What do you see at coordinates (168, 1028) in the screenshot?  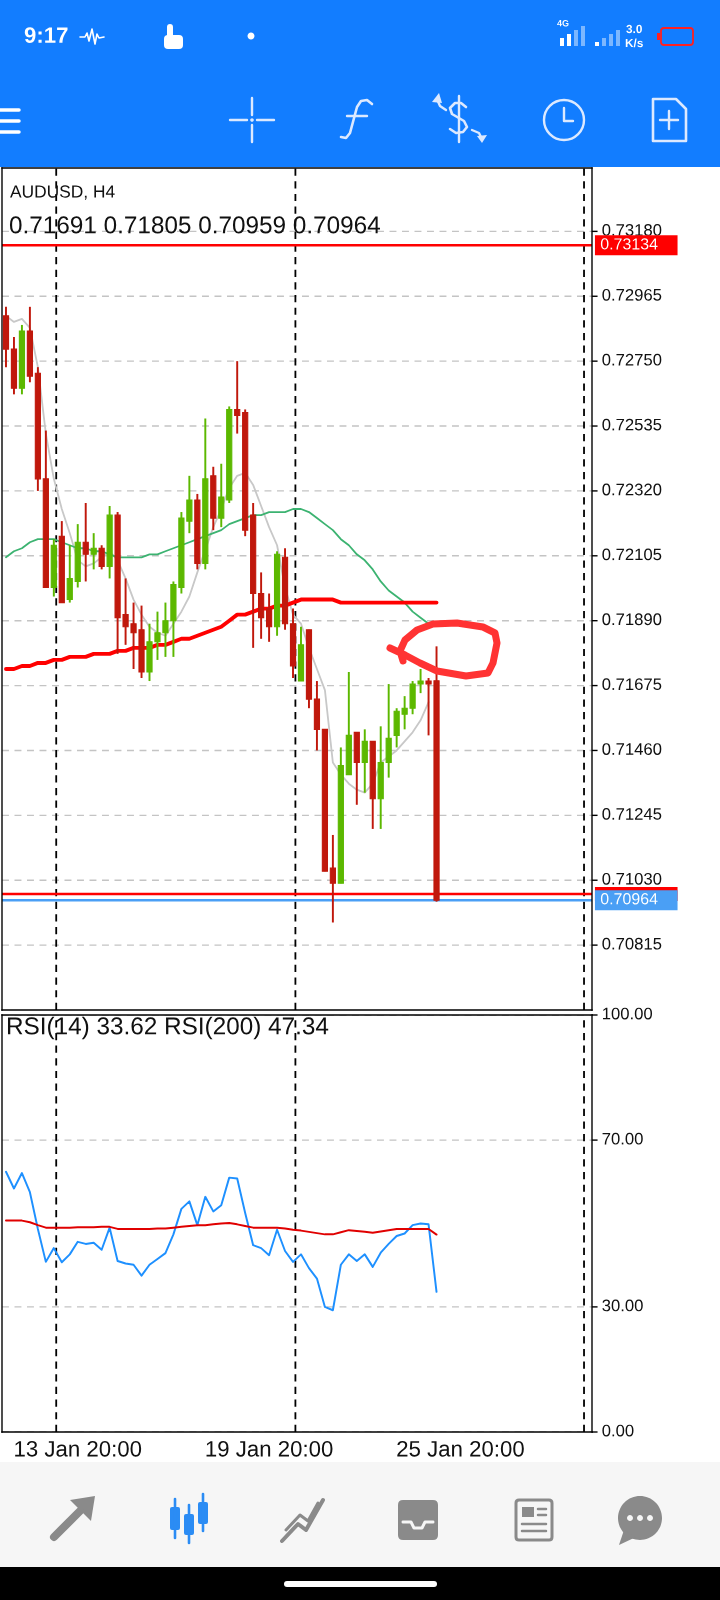 I see `chart-title: RSI(14) 33.62 RSI(200) 47.34` at bounding box center [168, 1028].